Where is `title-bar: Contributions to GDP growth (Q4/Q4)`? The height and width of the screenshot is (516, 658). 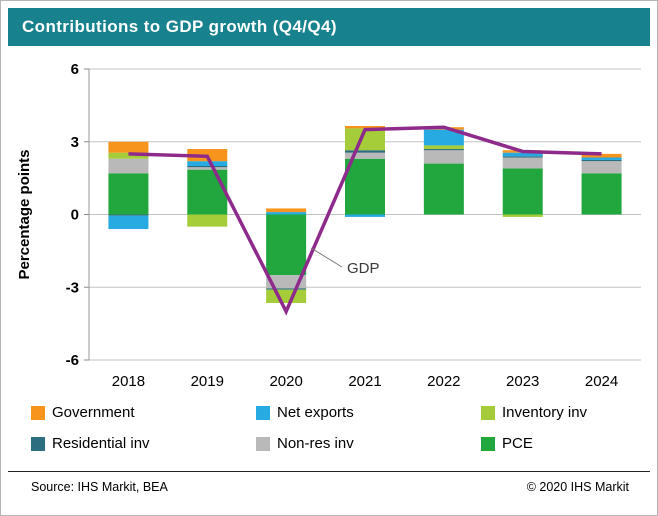
title-bar: Contributions to GDP growth (Q4/Q4) is located at coordinates (329, 27).